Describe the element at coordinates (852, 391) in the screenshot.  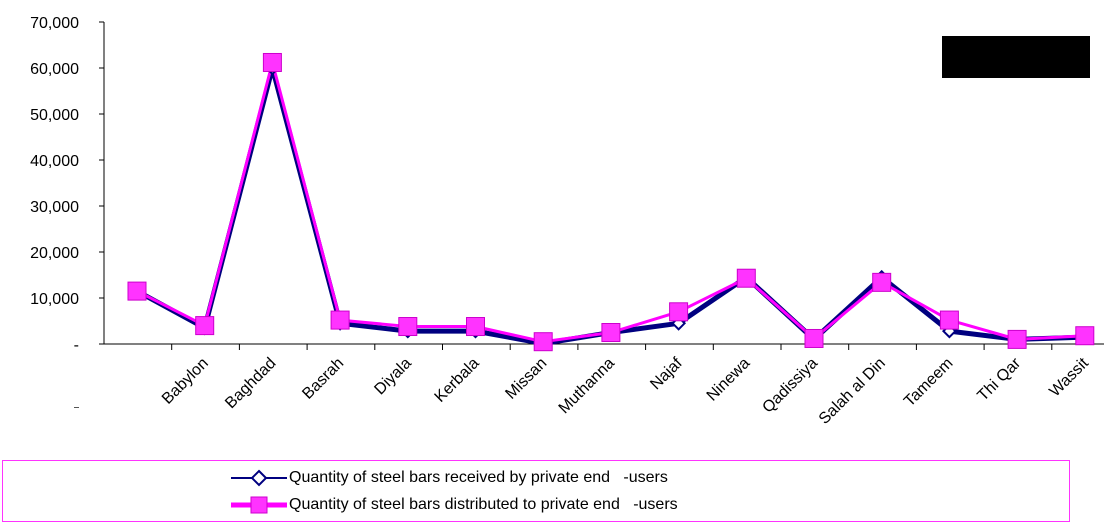
I see `x-tick-label: Salah al Din` at that location.